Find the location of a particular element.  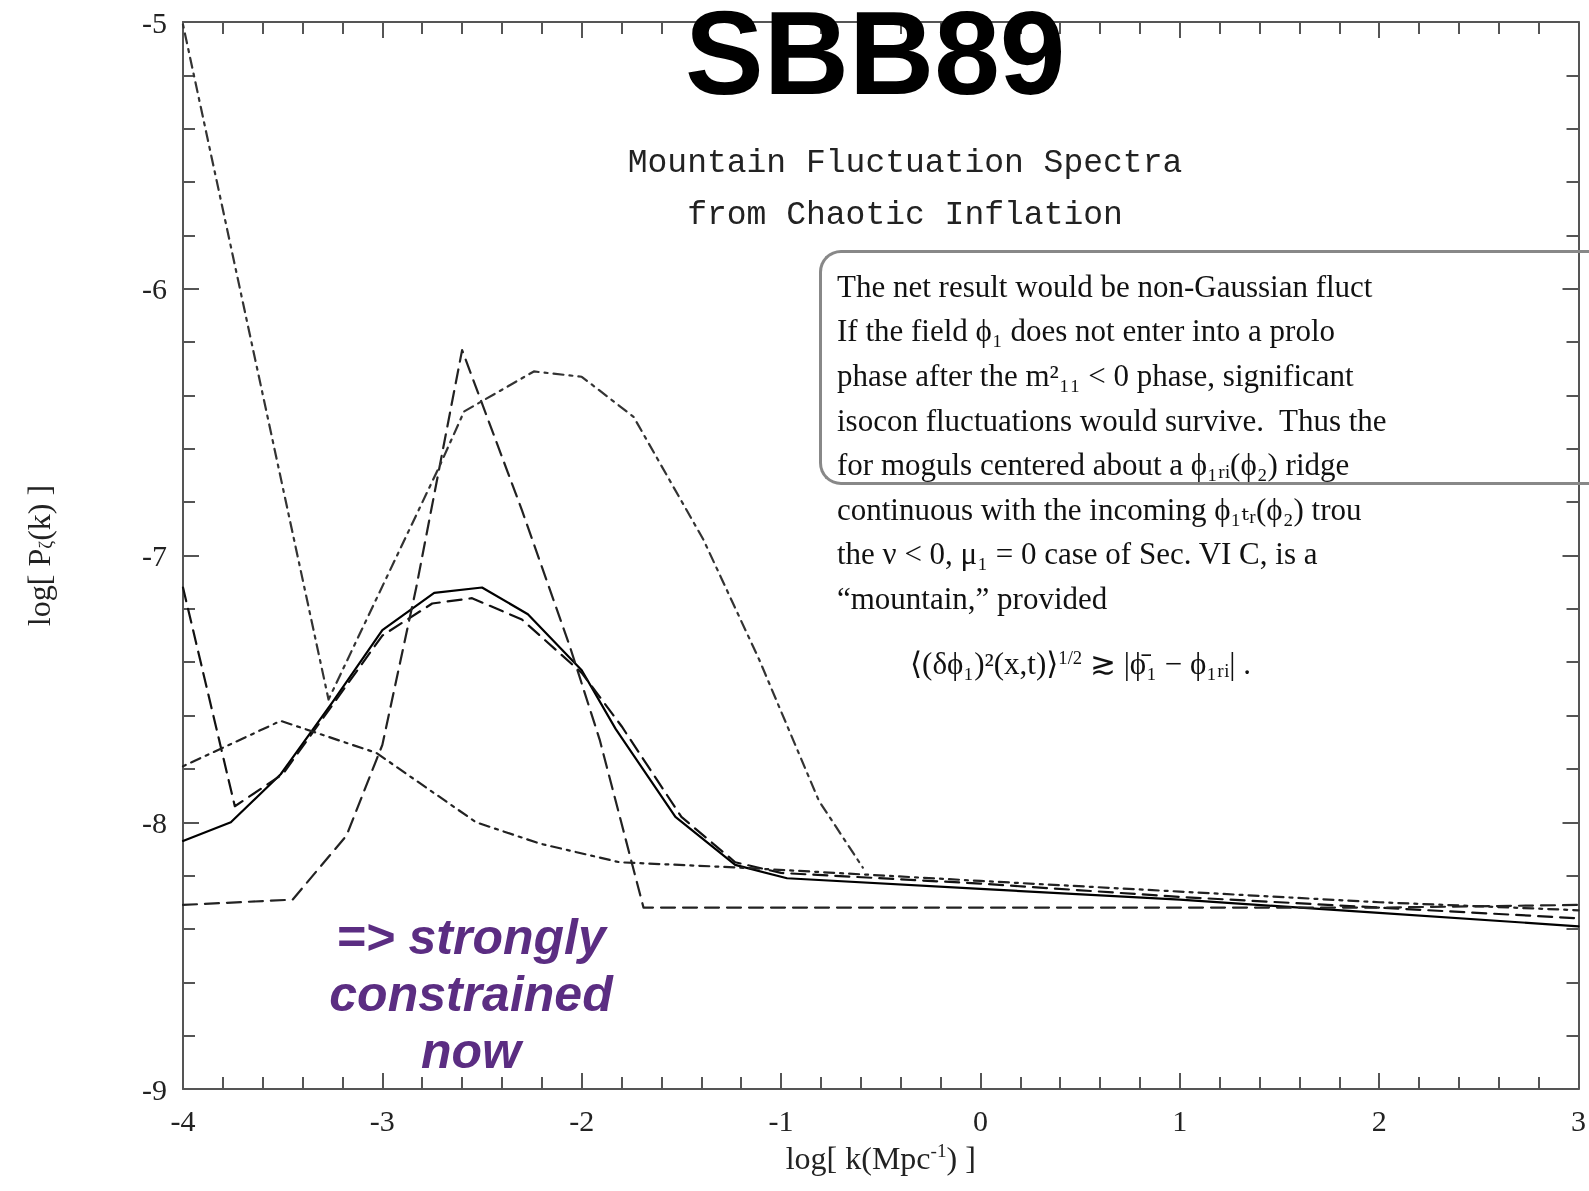

annotation: => strongly constrained now is located at coordinates (472, 993).